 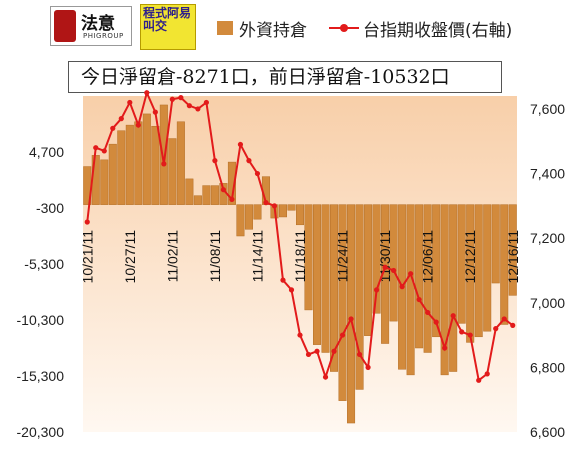 I want to click on x-axis-date-label: 11/14/11, so click(x=257, y=256).